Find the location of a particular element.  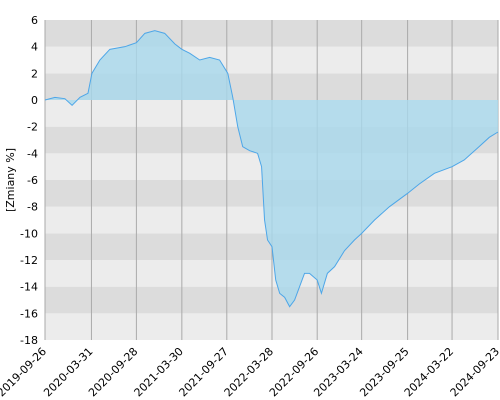

y-tick-label: -6 is located at coordinates (32, 180).